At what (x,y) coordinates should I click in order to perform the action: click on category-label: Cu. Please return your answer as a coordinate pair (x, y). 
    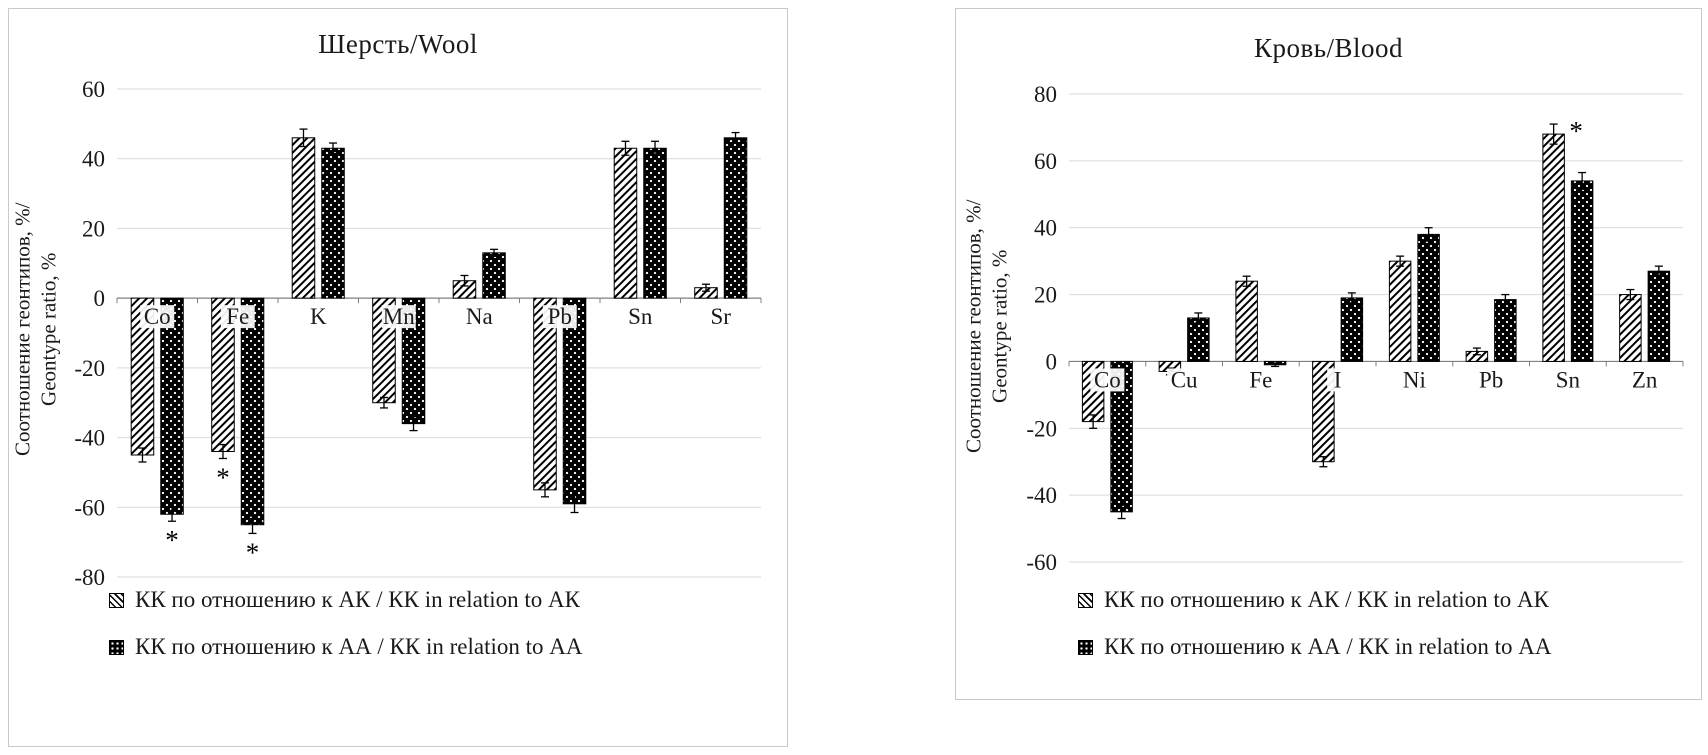
    Looking at the image, I should click on (1184, 379).